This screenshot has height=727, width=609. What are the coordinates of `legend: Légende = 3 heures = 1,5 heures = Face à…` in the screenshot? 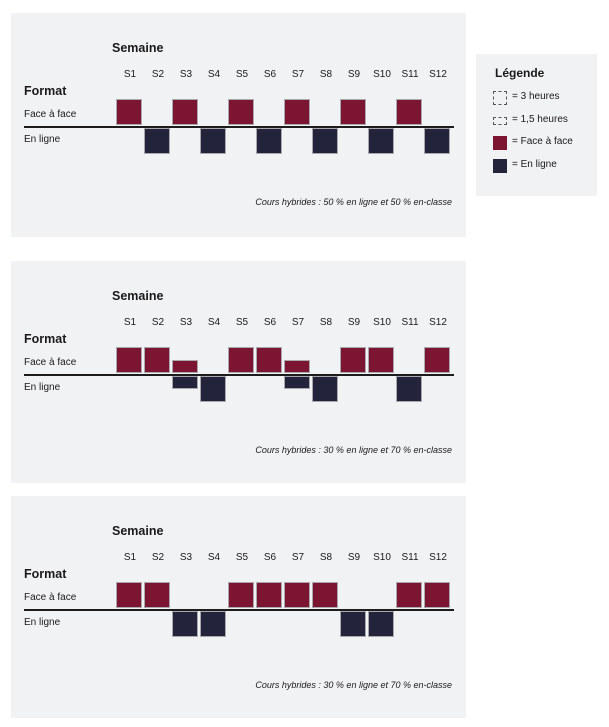 It's located at (536, 125).